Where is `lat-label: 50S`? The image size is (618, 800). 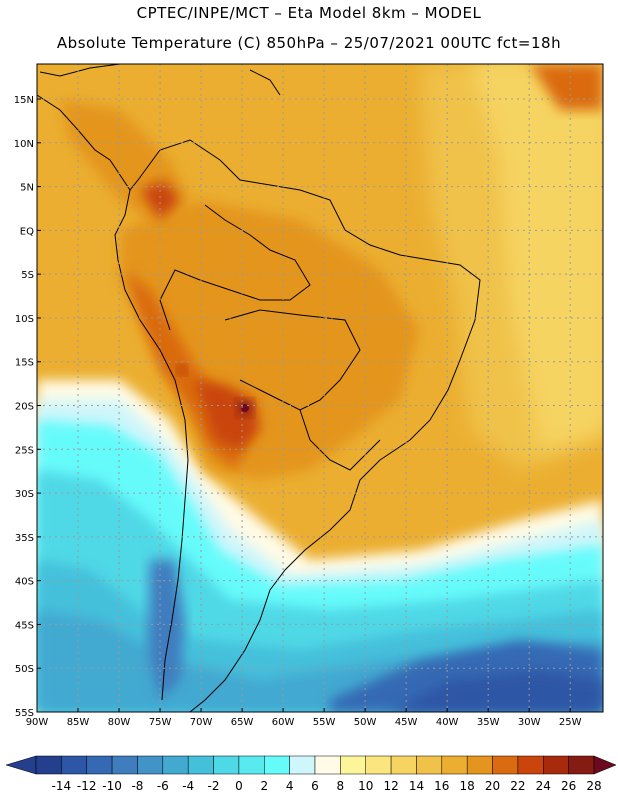
lat-label: 50S is located at coordinates (24, 669).